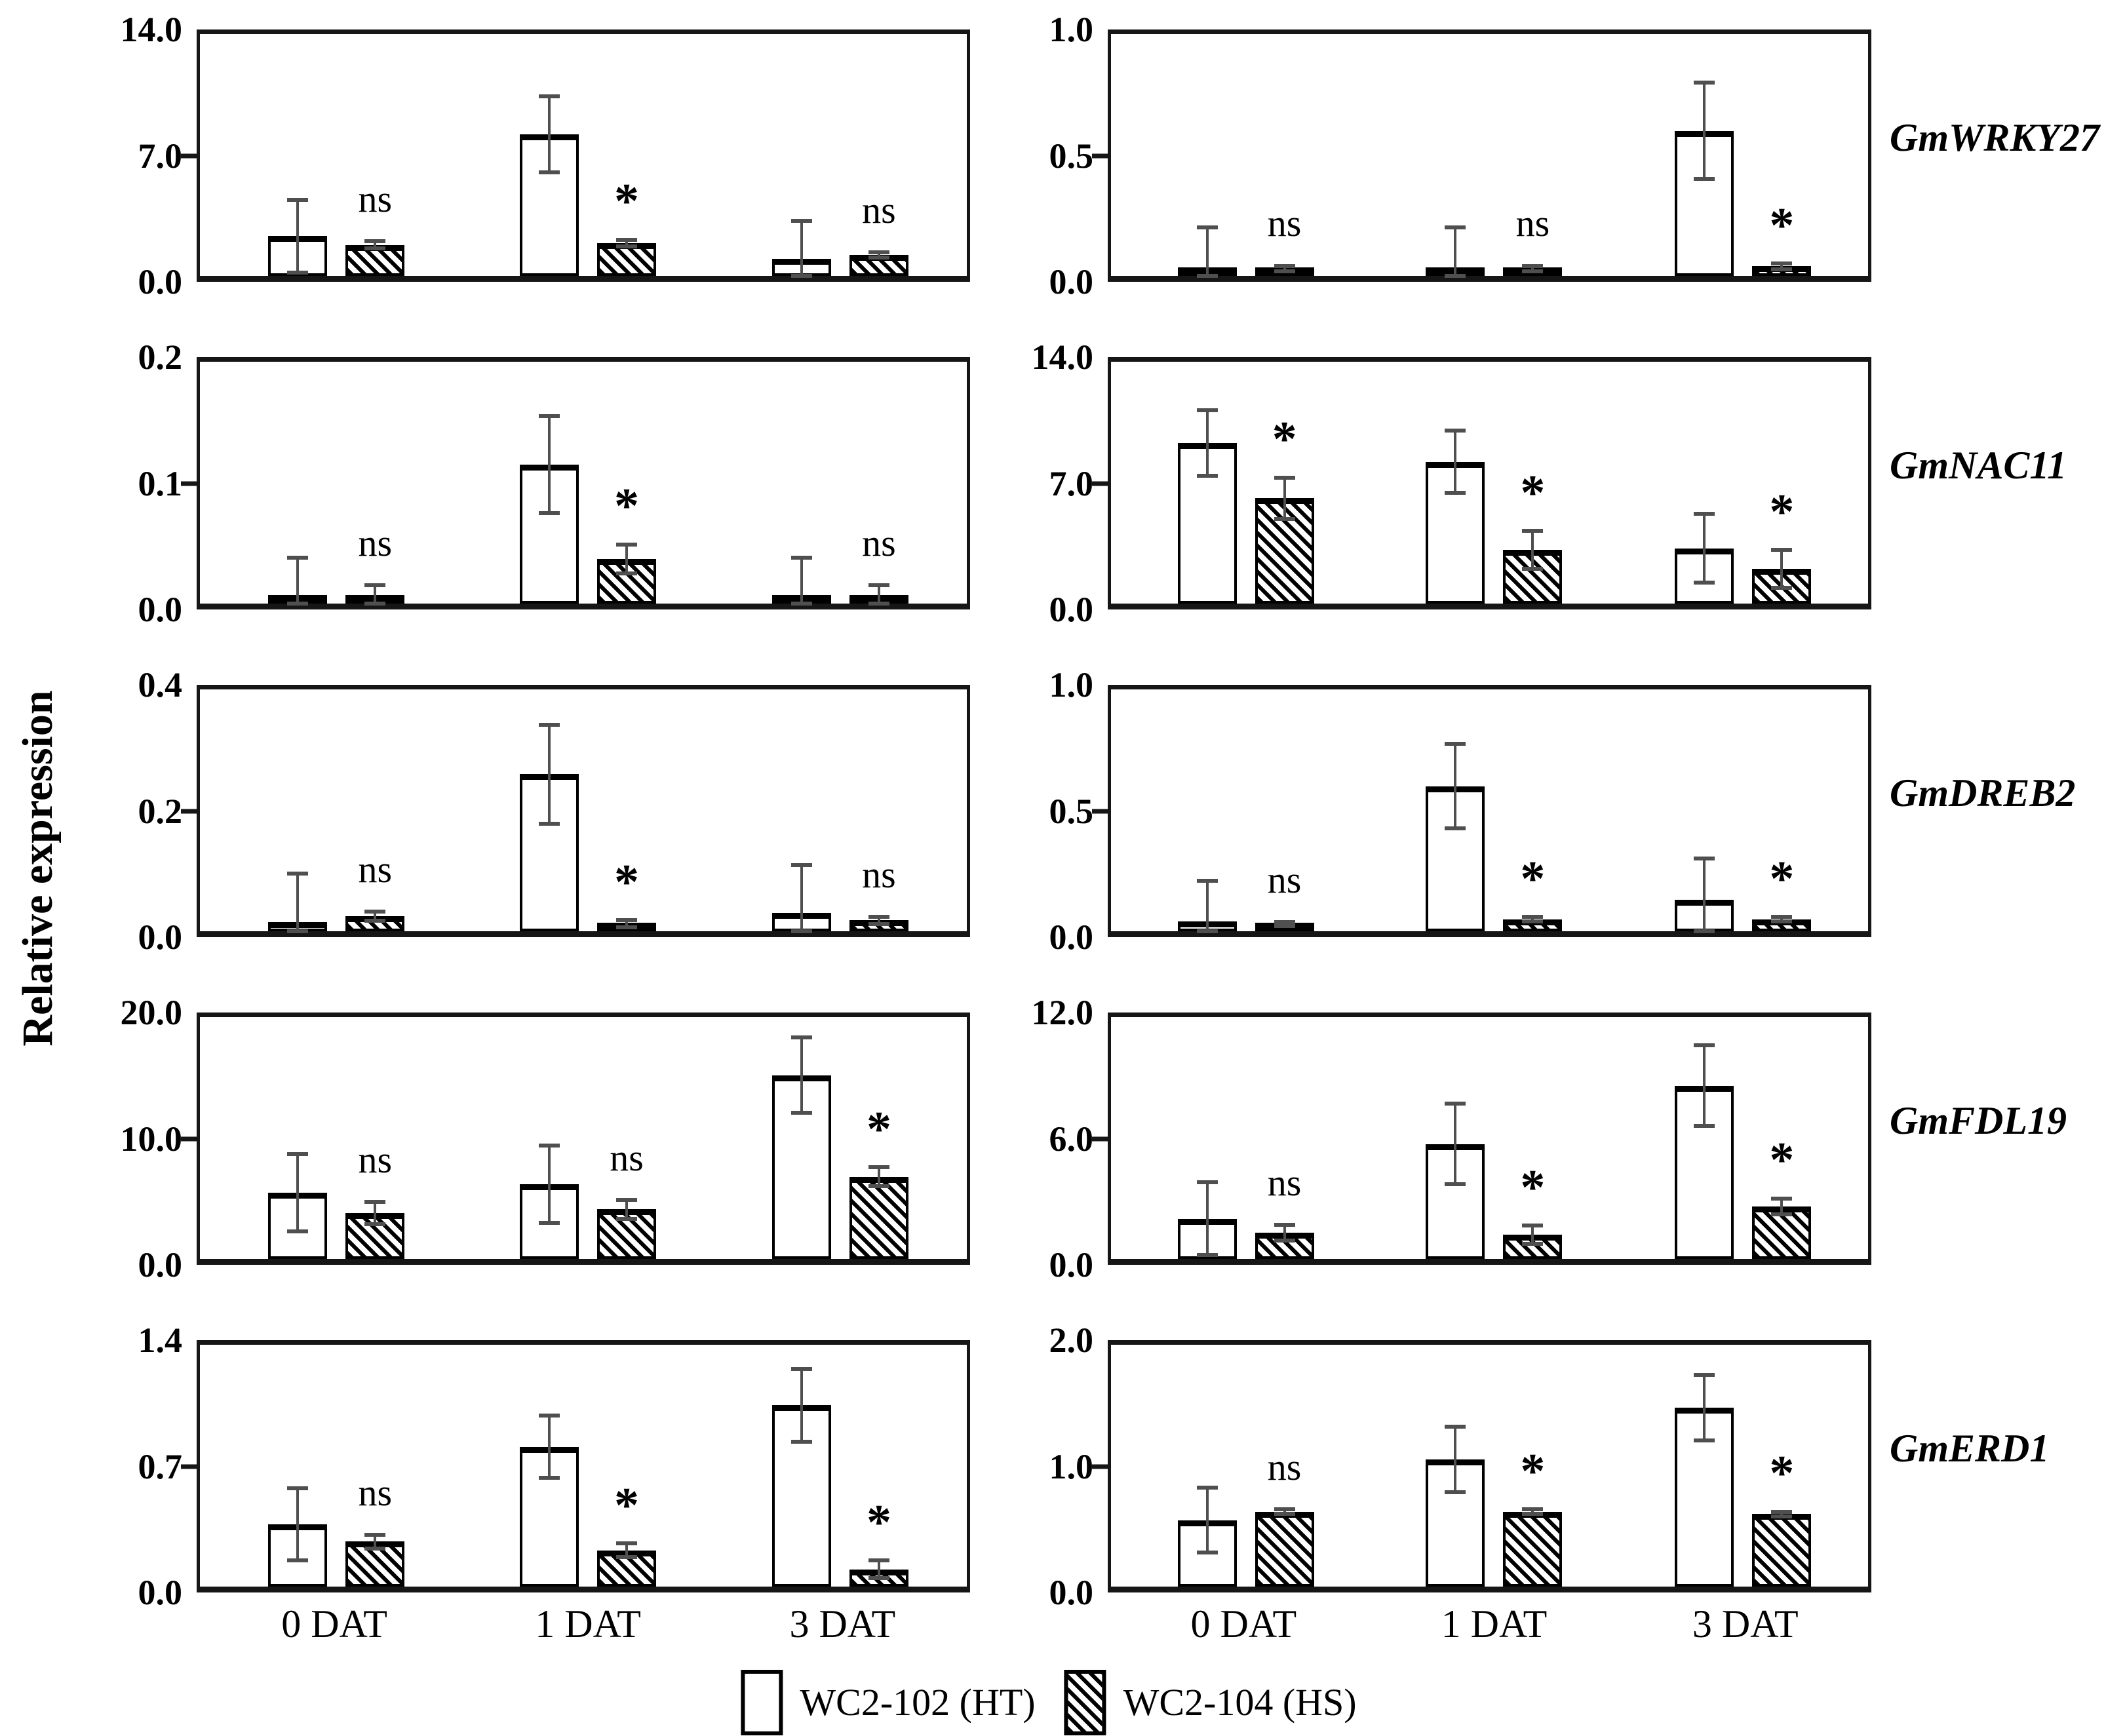 The image size is (2106, 1736). Describe the element at coordinates (1071, 684) in the screenshot. I see `y-tick-label: 1.0` at that location.